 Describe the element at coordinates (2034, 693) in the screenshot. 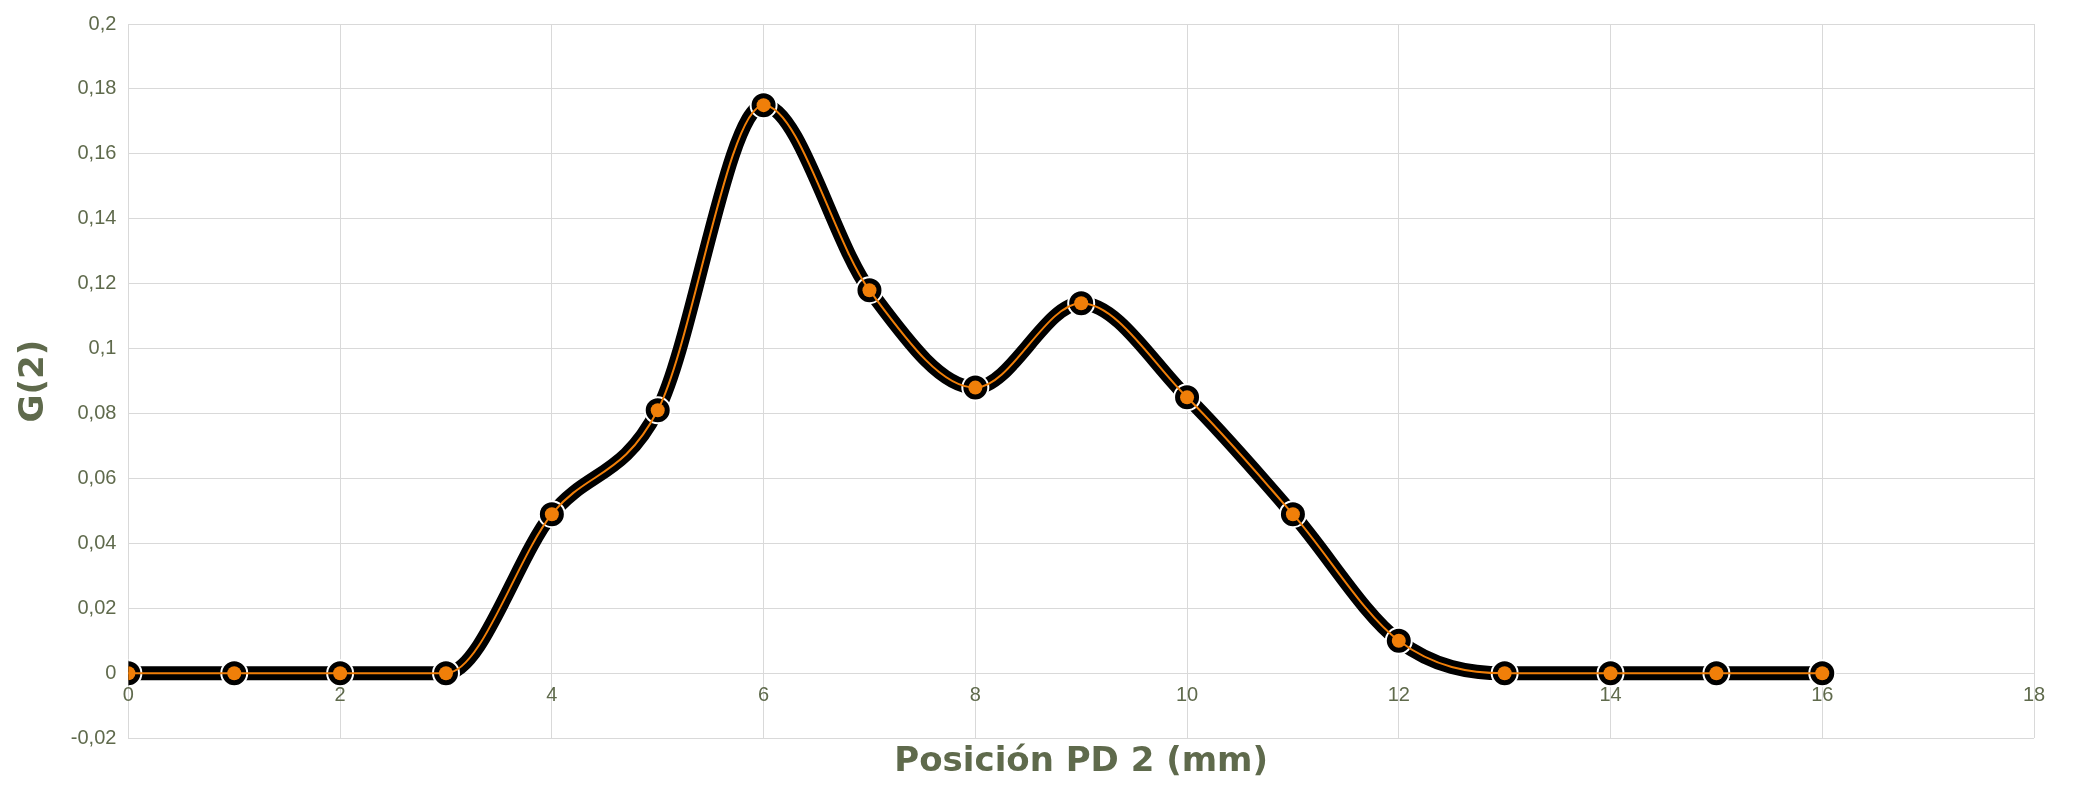

I see `x-tick-label: 18` at that location.